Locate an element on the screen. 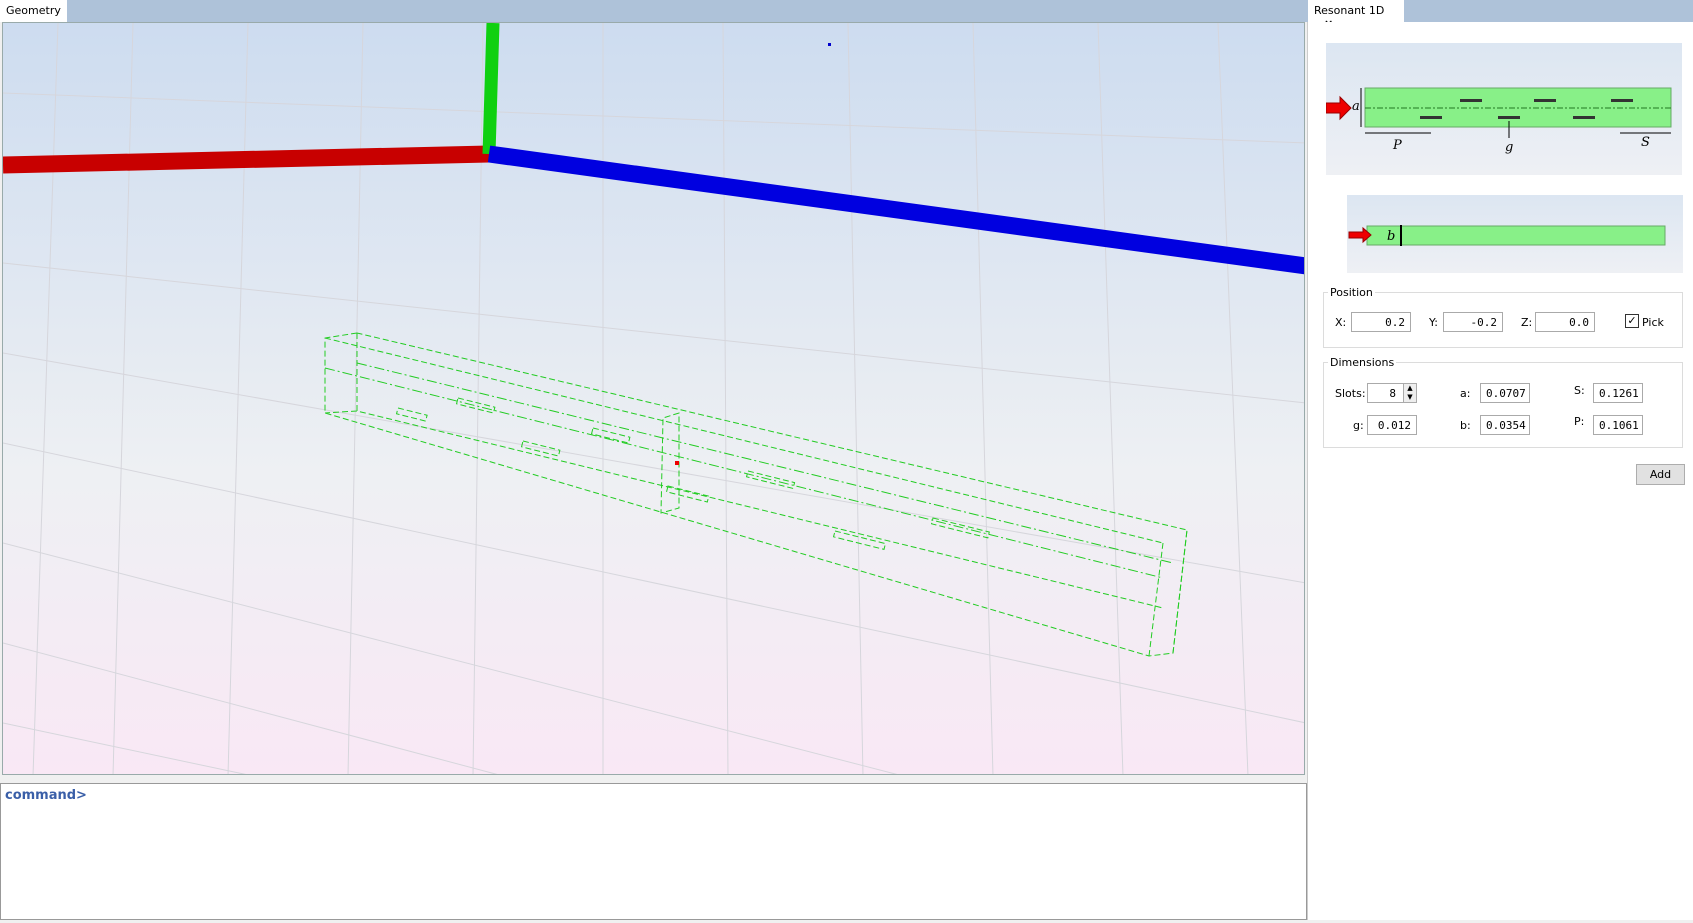 This screenshot has width=1693, height=923. pick-label: Pick is located at coordinates (1653, 322).